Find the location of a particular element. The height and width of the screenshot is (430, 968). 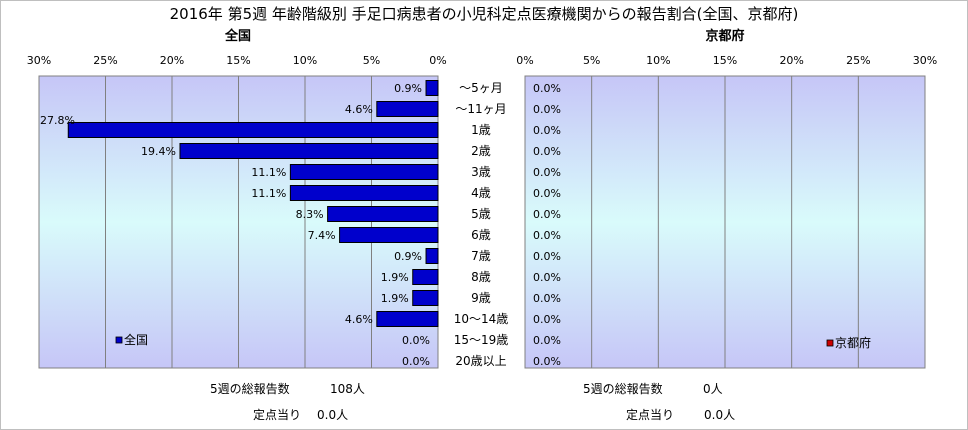

category-label: 9歳 is located at coordinates (481, 298).